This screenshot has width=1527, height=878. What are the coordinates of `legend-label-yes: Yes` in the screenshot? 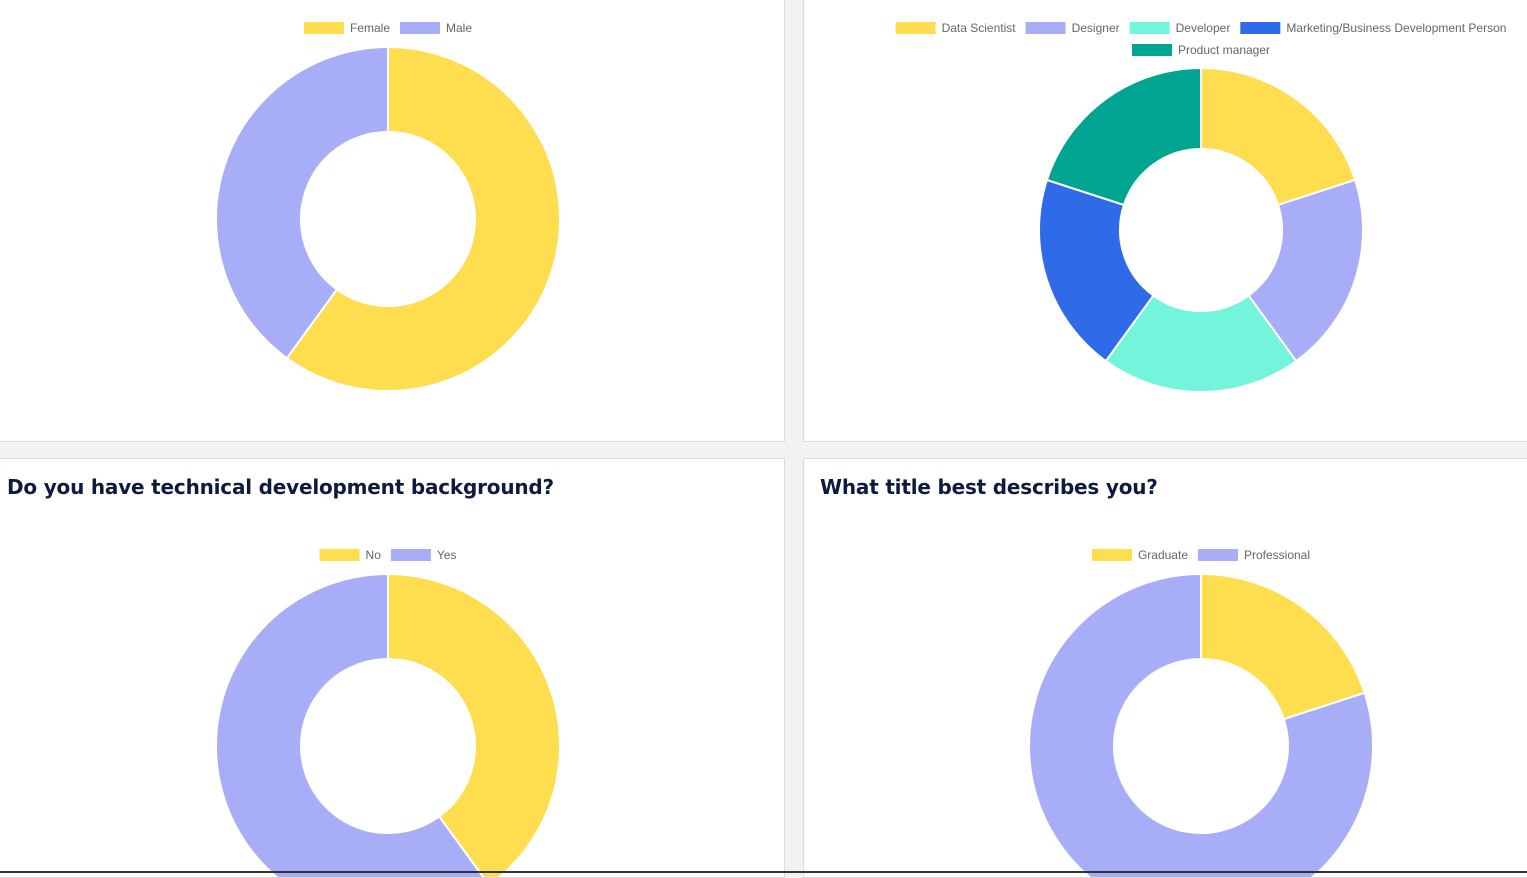 It's located at (447, 555).